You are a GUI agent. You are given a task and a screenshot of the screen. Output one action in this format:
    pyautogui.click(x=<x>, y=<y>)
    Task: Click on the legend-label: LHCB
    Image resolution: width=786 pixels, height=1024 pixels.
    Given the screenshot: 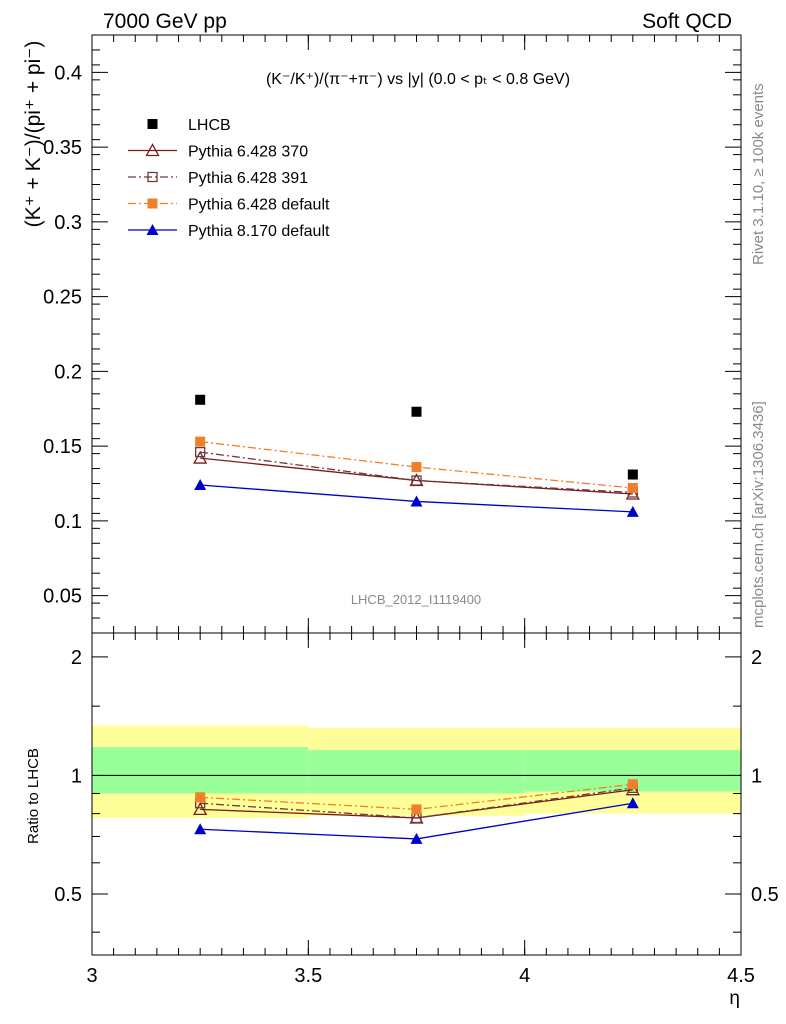 What is the action you would take?
    pyautogui.click(x=209, y=125)
    